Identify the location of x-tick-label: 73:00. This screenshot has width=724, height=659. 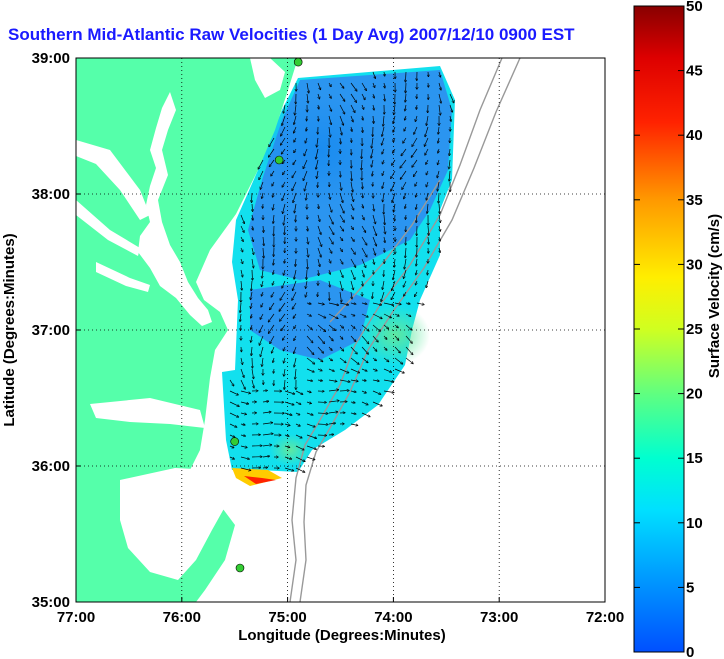
(499, 617).